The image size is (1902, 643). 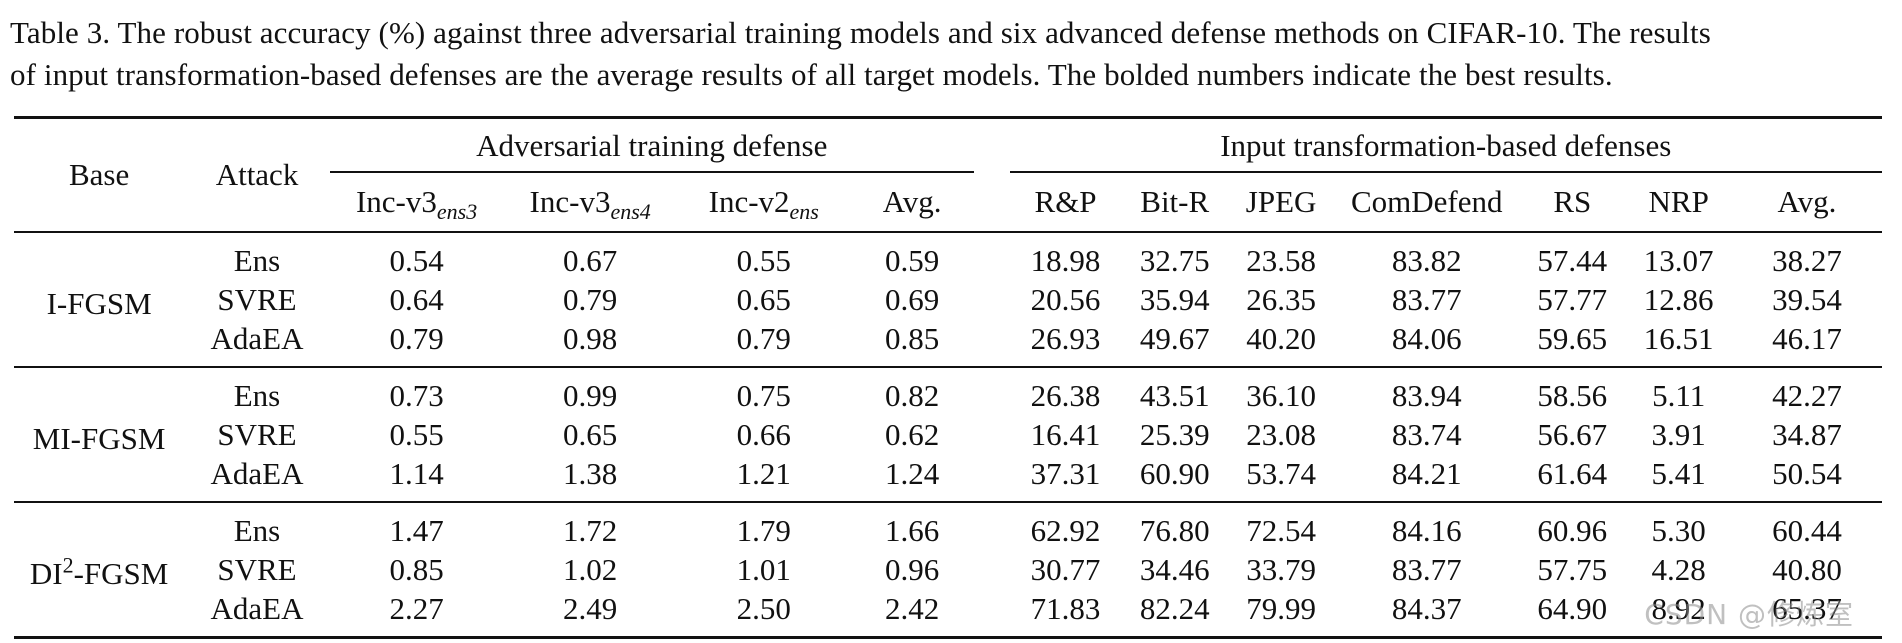 I want to click on input-value-cell: 20.56, so click(x=1065, y=299).